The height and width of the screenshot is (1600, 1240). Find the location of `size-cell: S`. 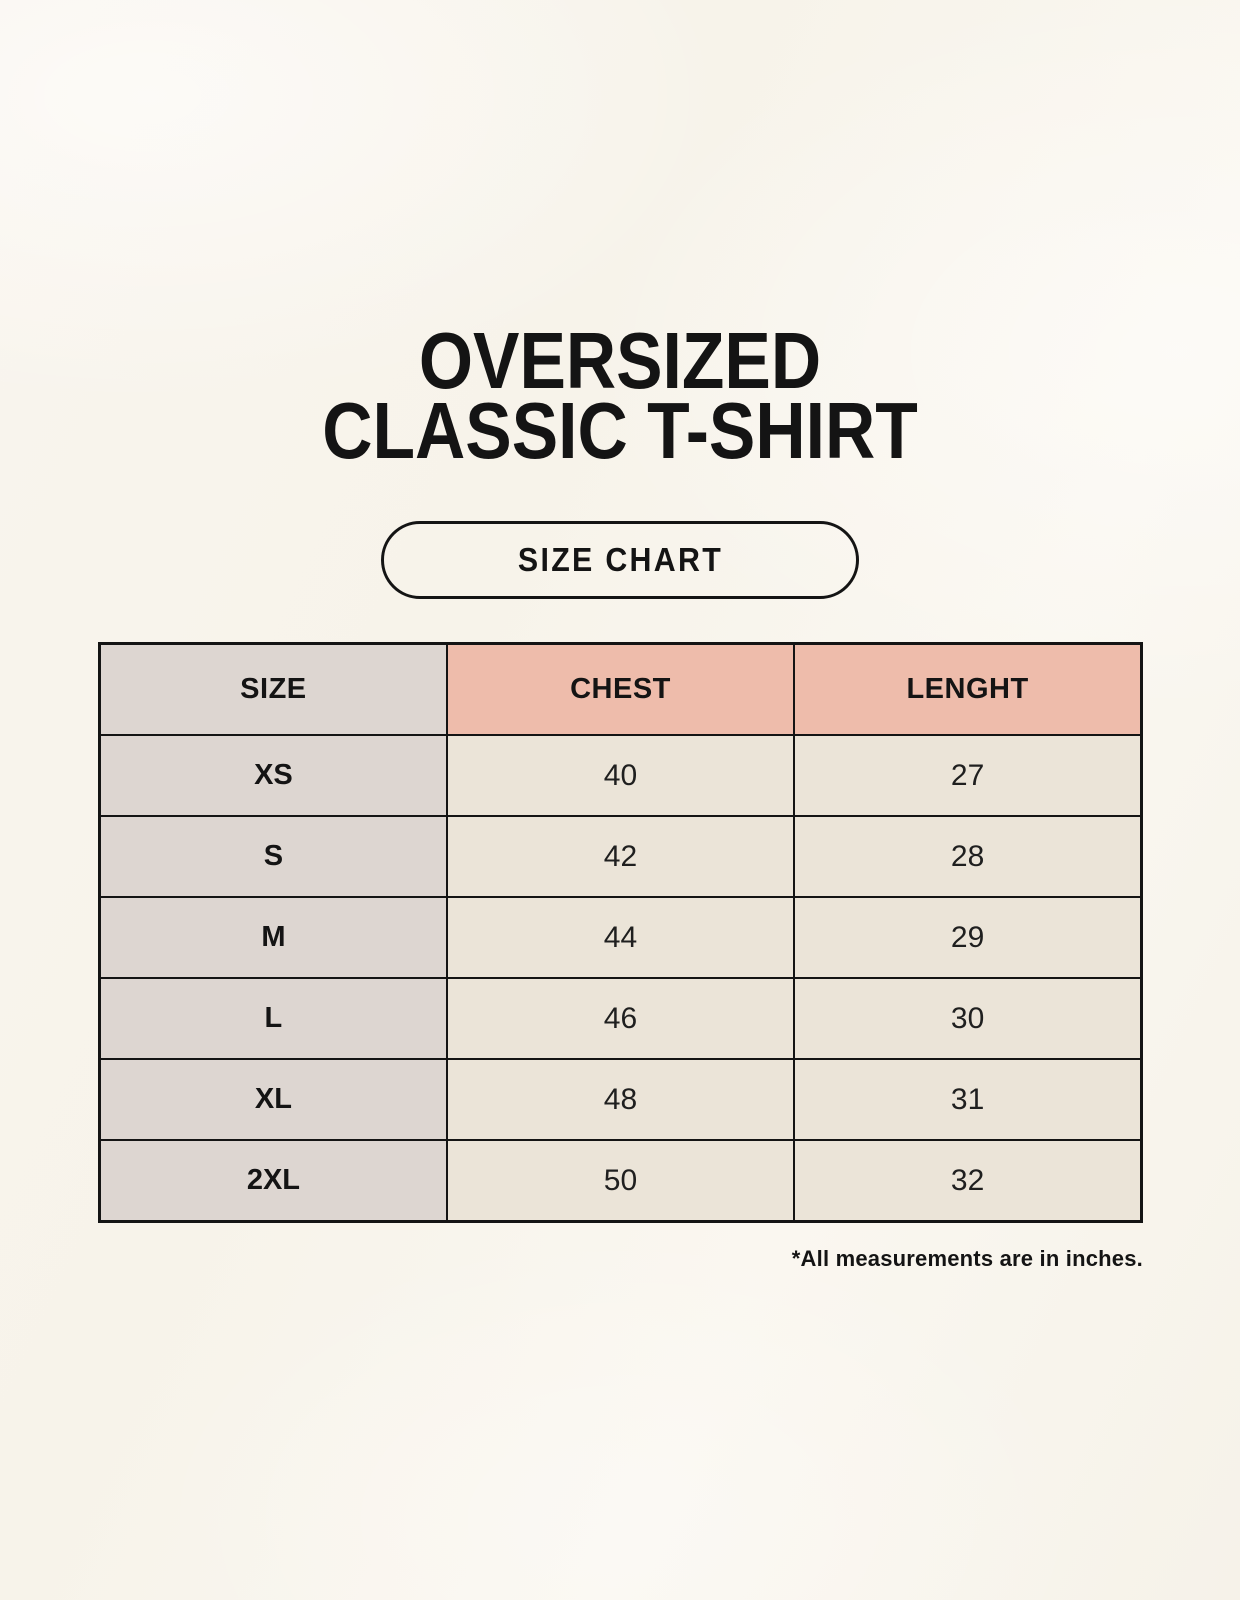

size-cell: S is located at coordinates (273, 856).